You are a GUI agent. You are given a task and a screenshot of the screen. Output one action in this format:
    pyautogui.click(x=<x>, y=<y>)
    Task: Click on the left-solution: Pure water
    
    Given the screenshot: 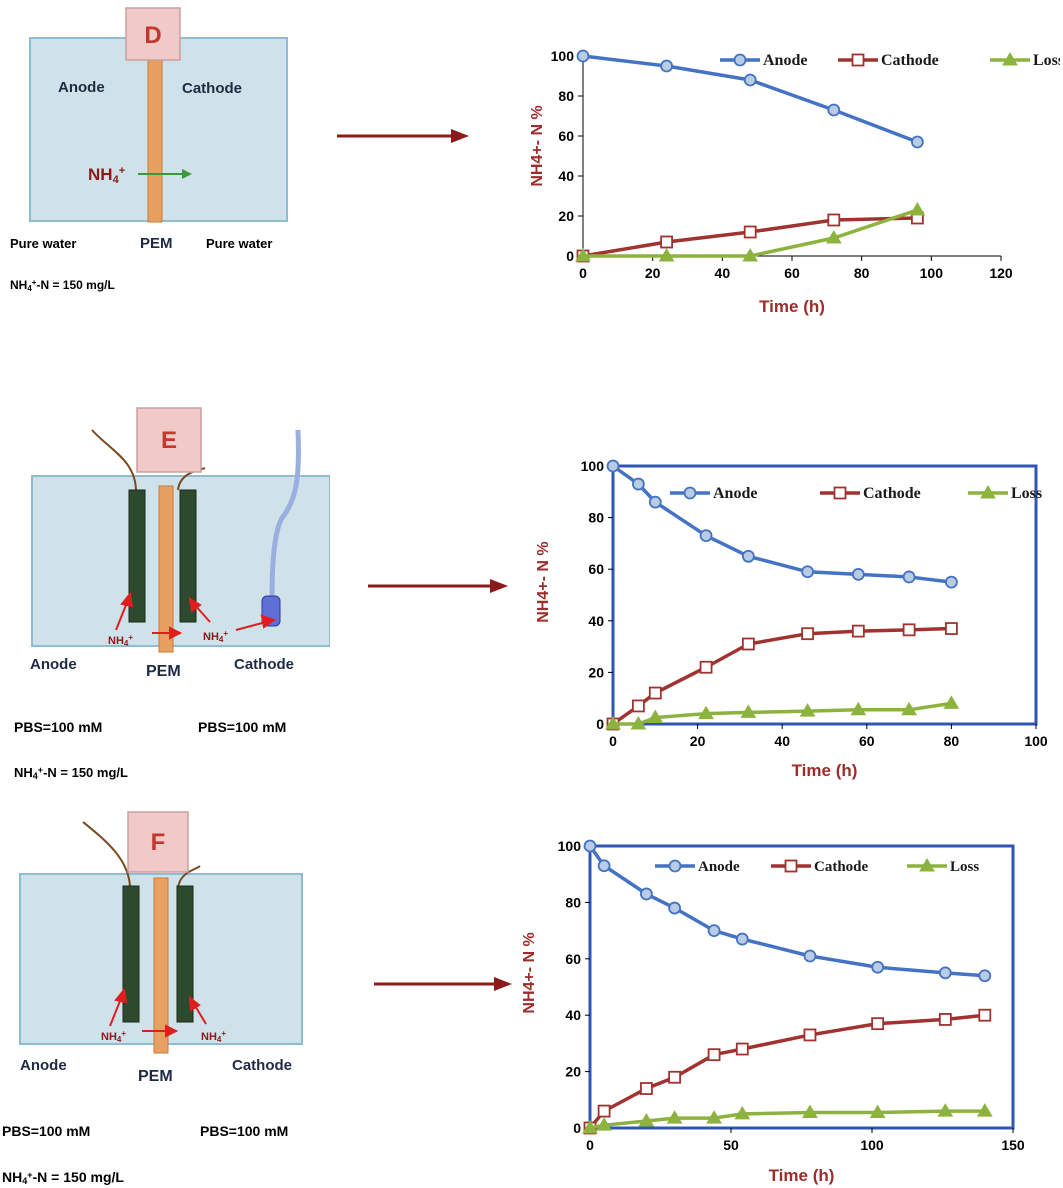 What is the action you would take?
    pyautogui.click(x=43, y=243)
    